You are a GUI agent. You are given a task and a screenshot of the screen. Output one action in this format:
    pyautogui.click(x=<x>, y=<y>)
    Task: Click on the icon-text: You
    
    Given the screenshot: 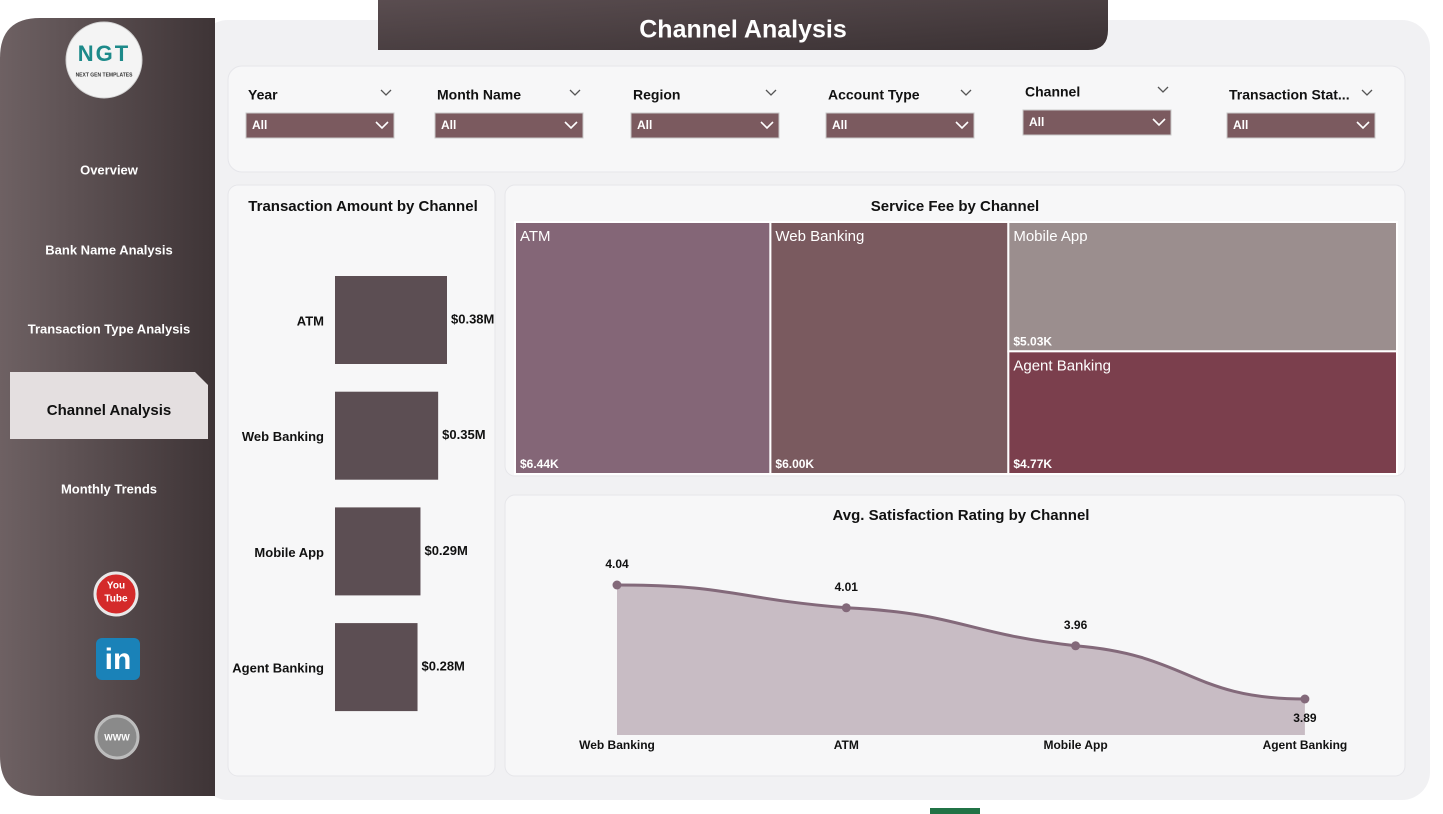 What is the action you would take?
    pyautogui.click(x=116, y=586)
    